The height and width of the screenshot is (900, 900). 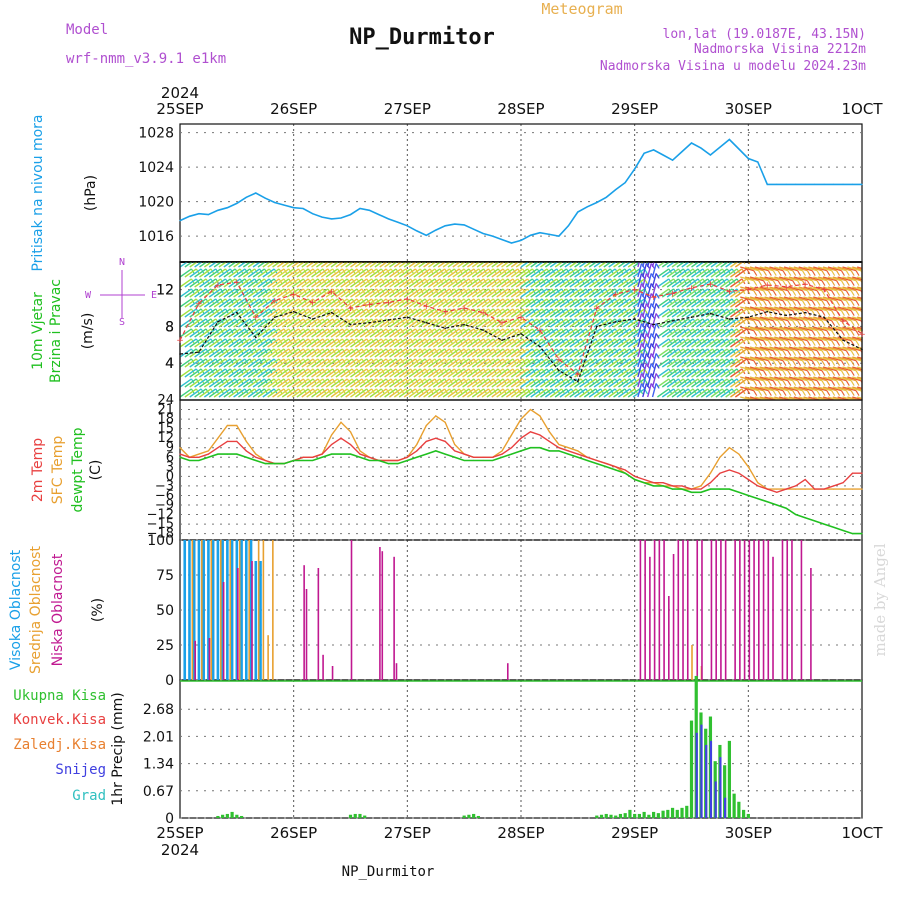 I want to click on y-tick-label: −9, so click(x=164, y=505).